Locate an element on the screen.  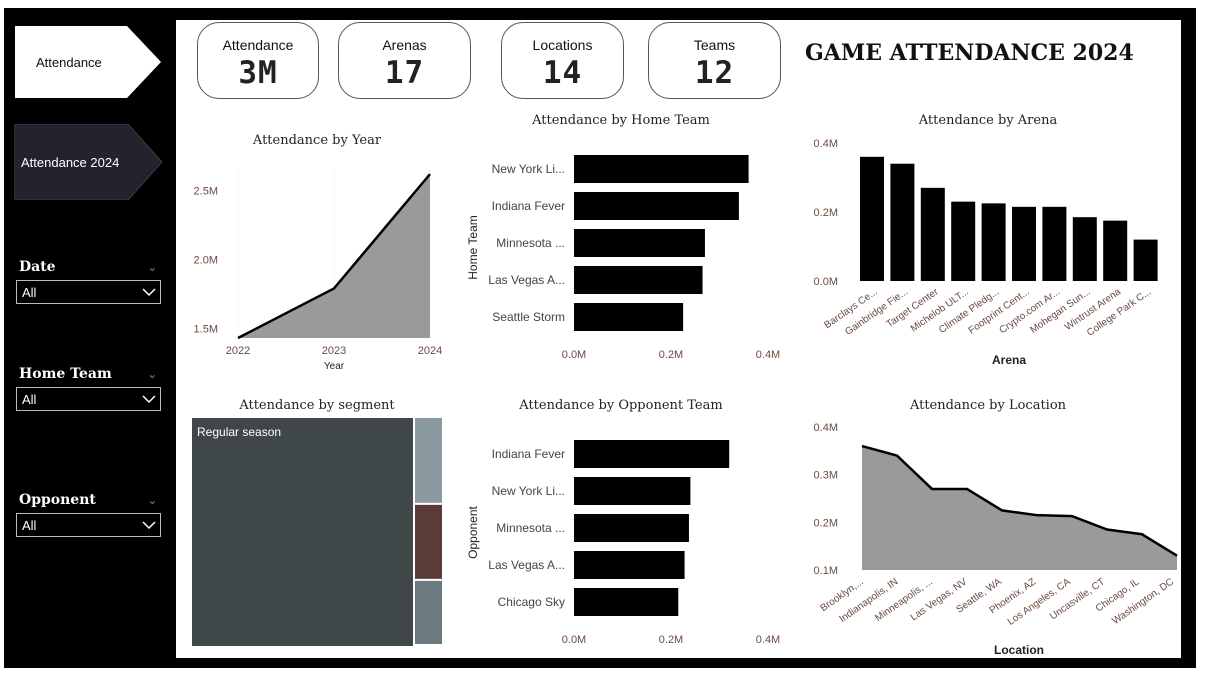
kpi-label: Attendance is located at coordinates (258, 45).